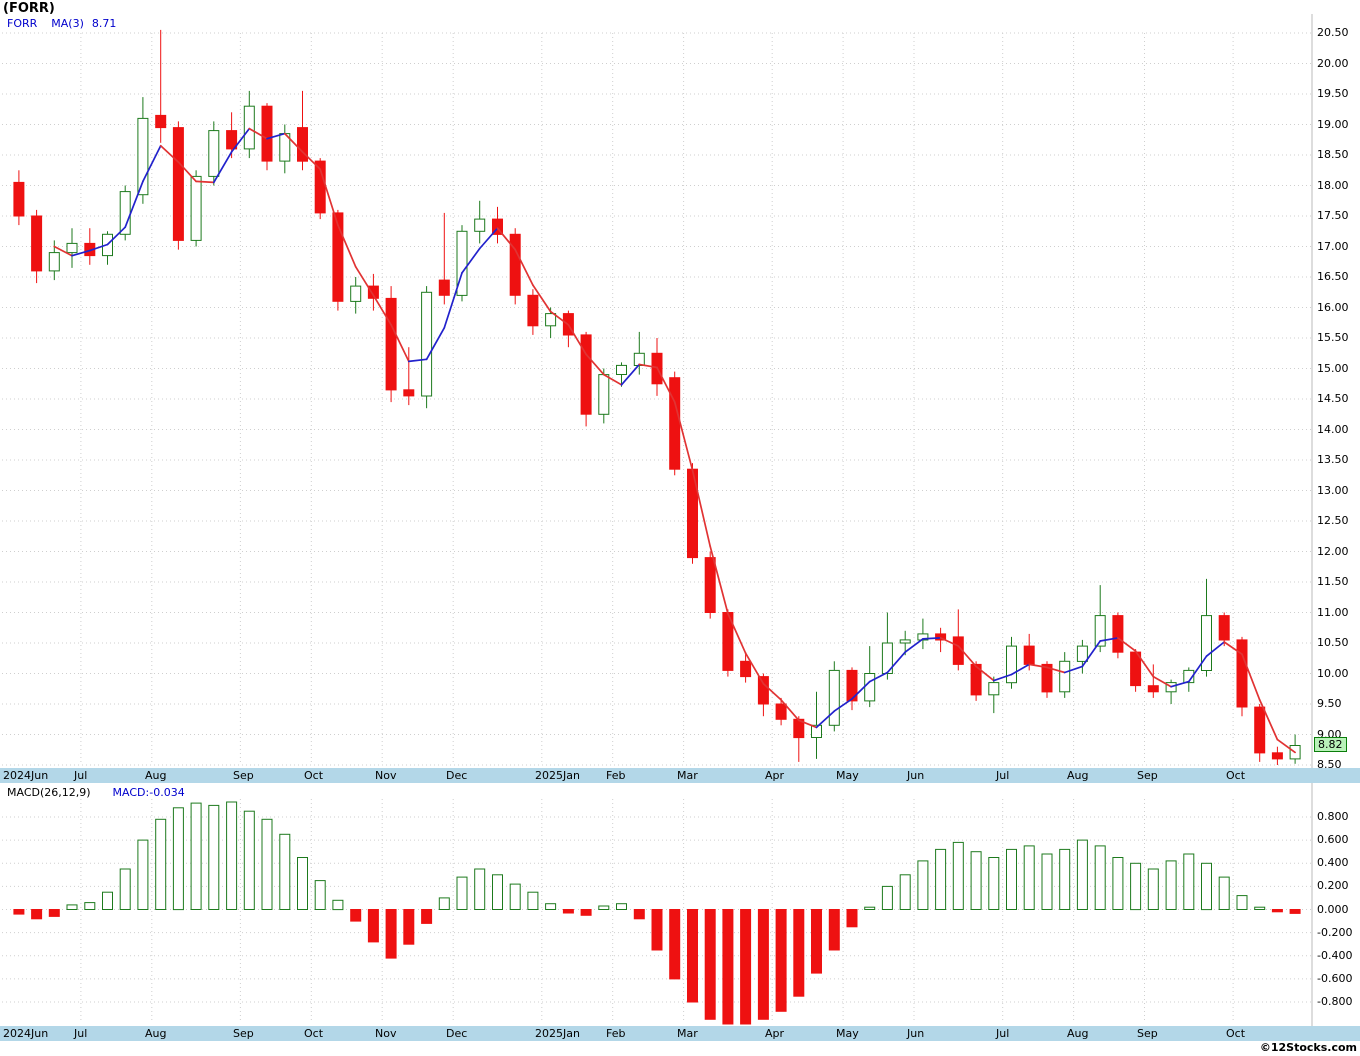  Describe the element at coordinates (1333, 909) in the screenshot. I see `macd-axis-label: 0.000` at that location.